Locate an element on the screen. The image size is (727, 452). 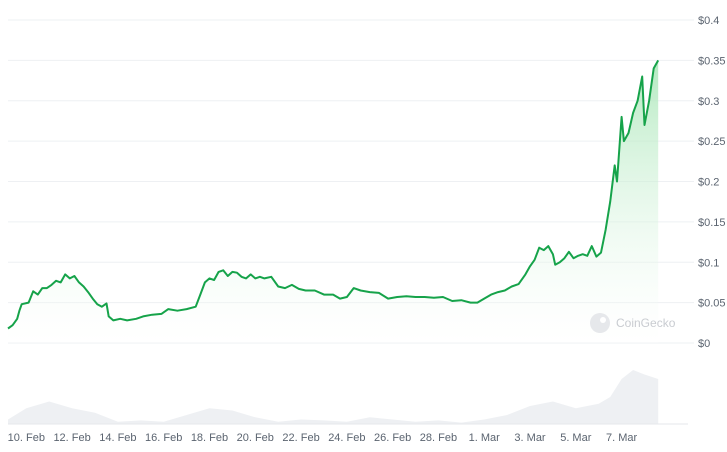
x-tick-label: 22. Feb is located at coordinates (300, 438).